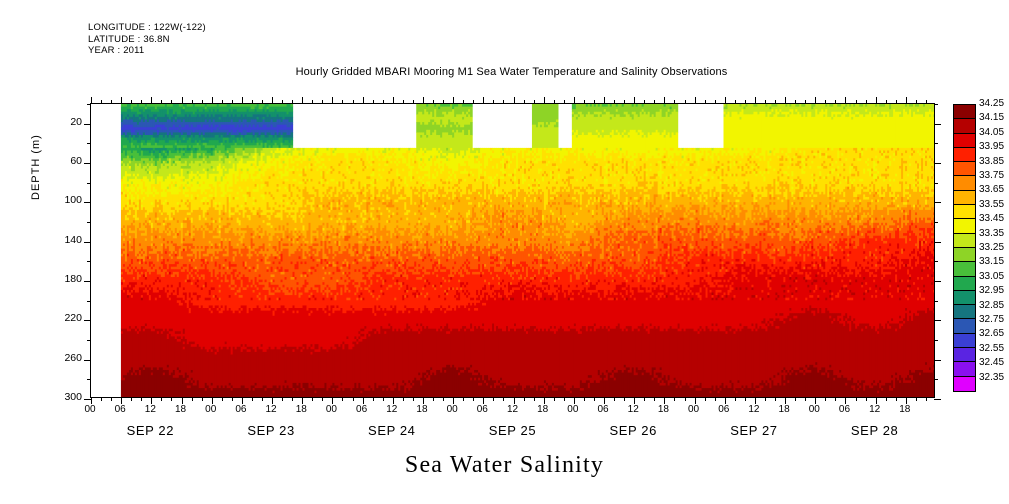 Image resolution: width=1009 pixels, height=504 pixels. What do you see at coordinates (422, 409) in the screenshot?
I see `x-axis-hour-label: 18` at bounding box center [422, 409].